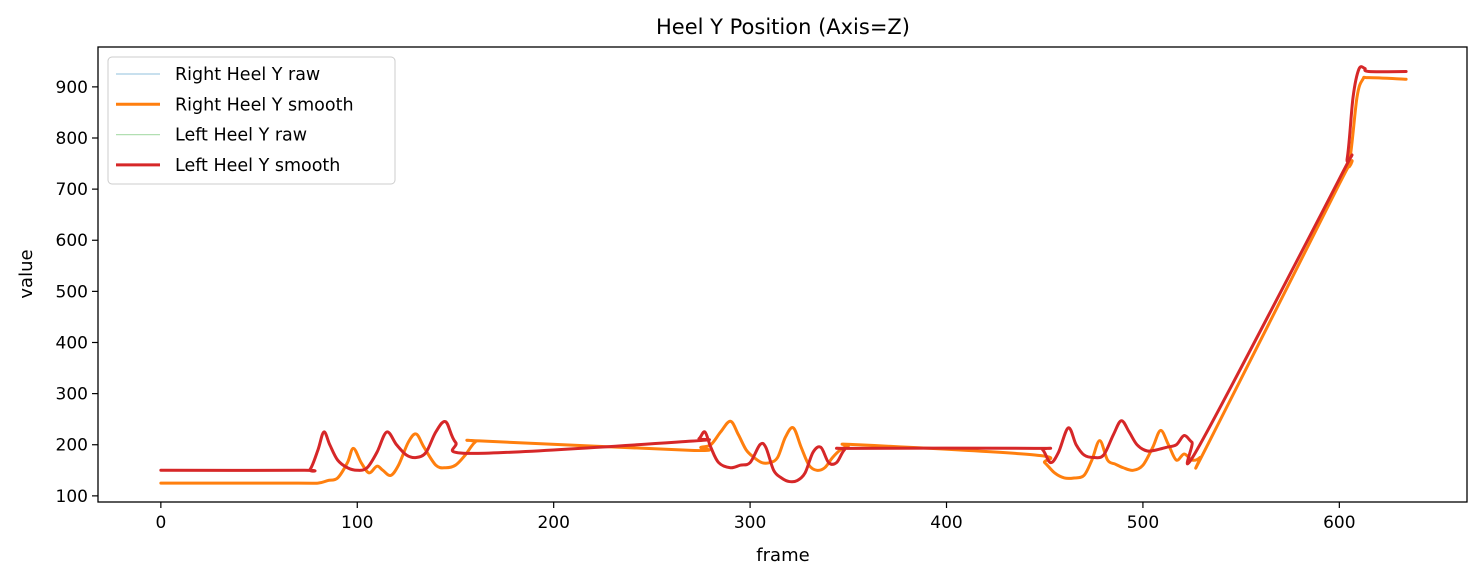  Describe the element at coordinates (782, 555) in the screenshot. I see `x-axis-label: frame` at that location.